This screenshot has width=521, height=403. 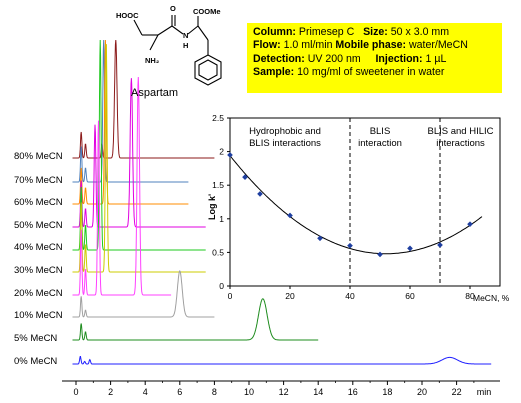 What do you see at coordinates (173, 8) in the screenshot?
I see `carbonyl-o-label: O` at bounding box center [173, 8].